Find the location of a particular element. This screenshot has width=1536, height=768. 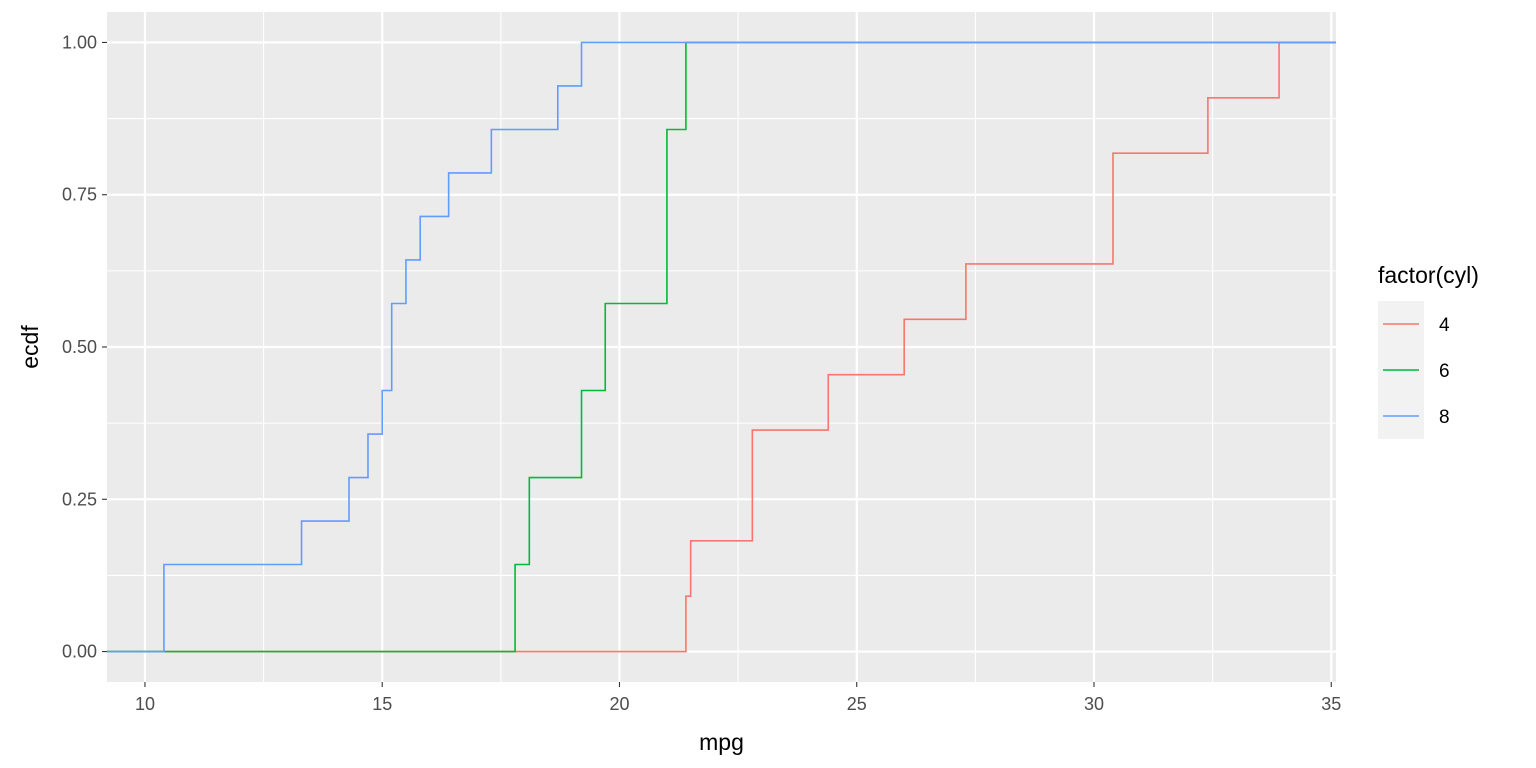

x-tick-label: 35 is located at coordinates (1331, 704).